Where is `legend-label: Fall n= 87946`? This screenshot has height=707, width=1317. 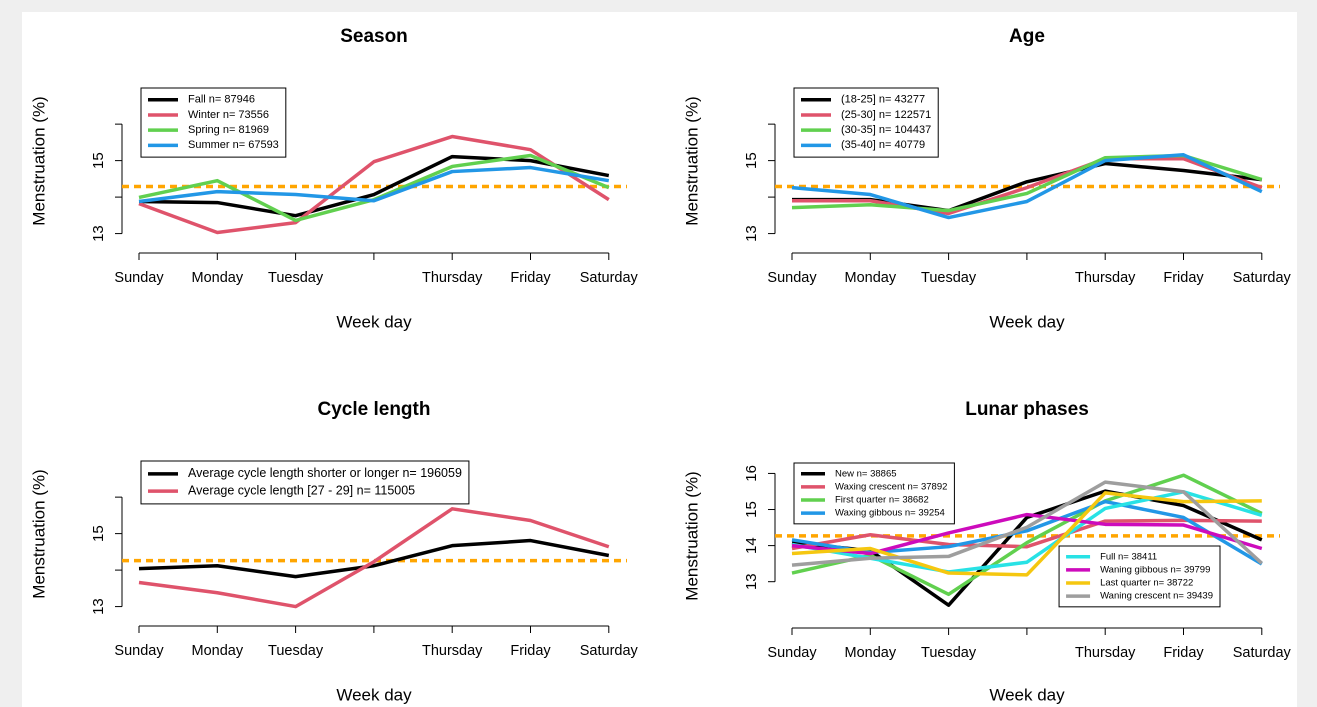 legend-label: Fall n= 87946 is located at coordinates (221, 100).